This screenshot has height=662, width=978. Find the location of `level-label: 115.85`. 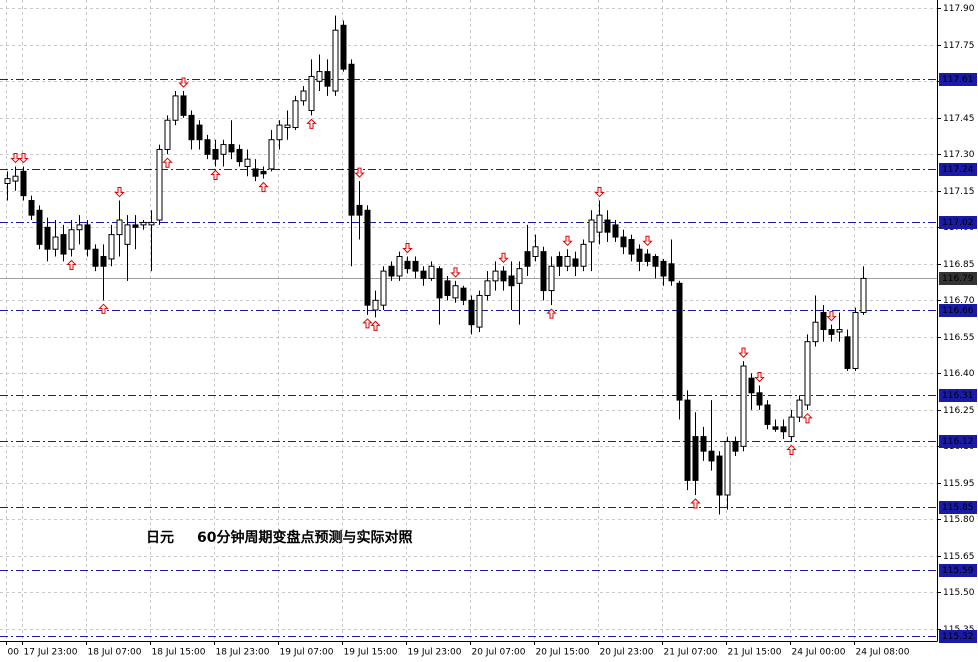

level-label: 115.85 is located at coordinates (958, 508).